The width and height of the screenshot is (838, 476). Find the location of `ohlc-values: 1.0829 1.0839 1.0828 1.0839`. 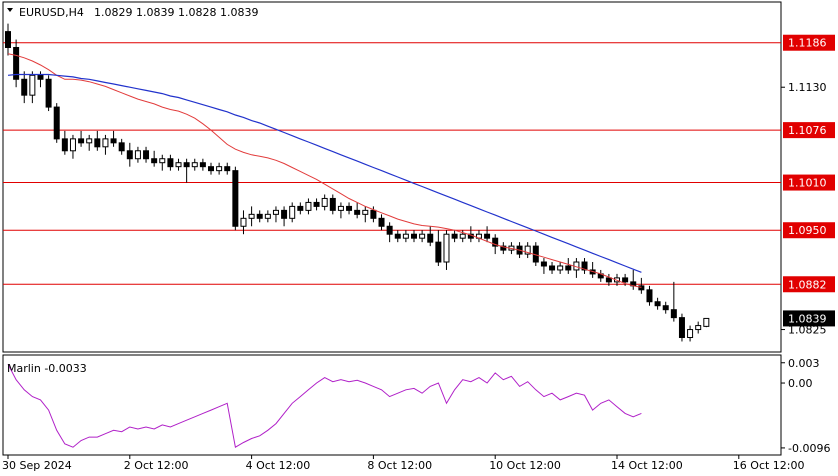

ohlc-values: 1.0829 1.0839 1.0828 1.0839 is located at coordinates (176, 12).